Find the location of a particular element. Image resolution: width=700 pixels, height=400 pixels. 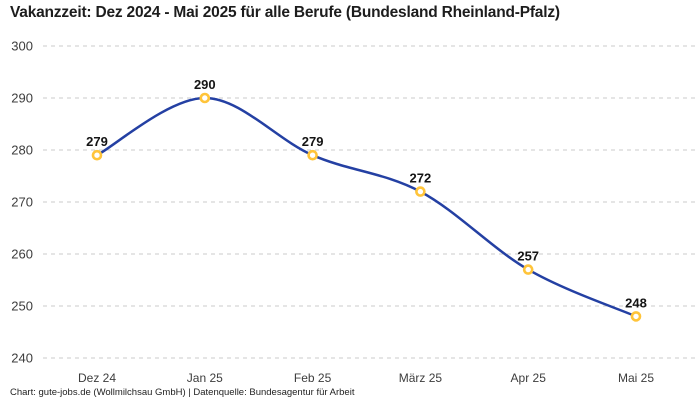

y-axis-tick-label: 240 is located at coordinates (22, 358).